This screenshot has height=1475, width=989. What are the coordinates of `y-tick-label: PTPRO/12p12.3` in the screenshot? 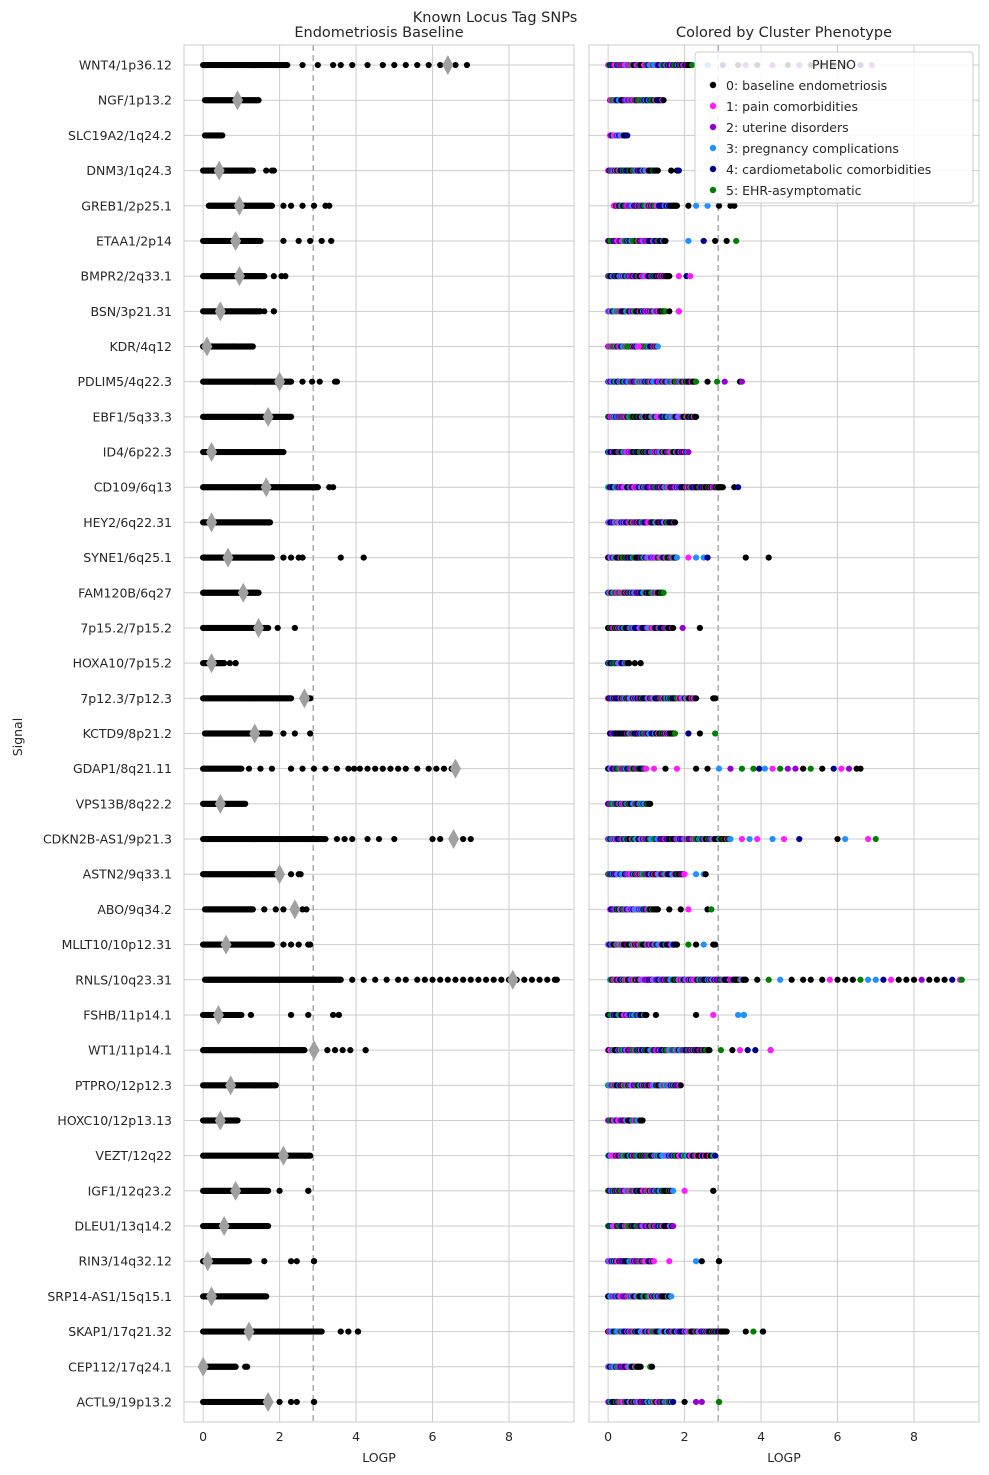 It's located at (123, 1085).